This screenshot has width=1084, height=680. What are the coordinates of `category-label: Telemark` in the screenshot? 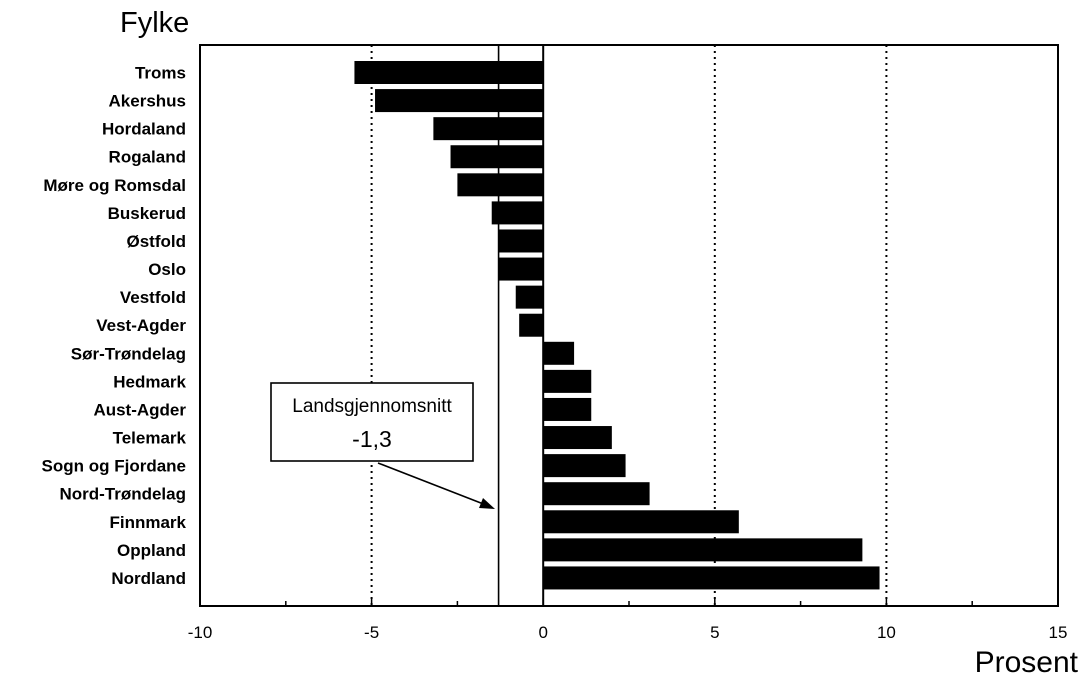 It's located at (150, 438).